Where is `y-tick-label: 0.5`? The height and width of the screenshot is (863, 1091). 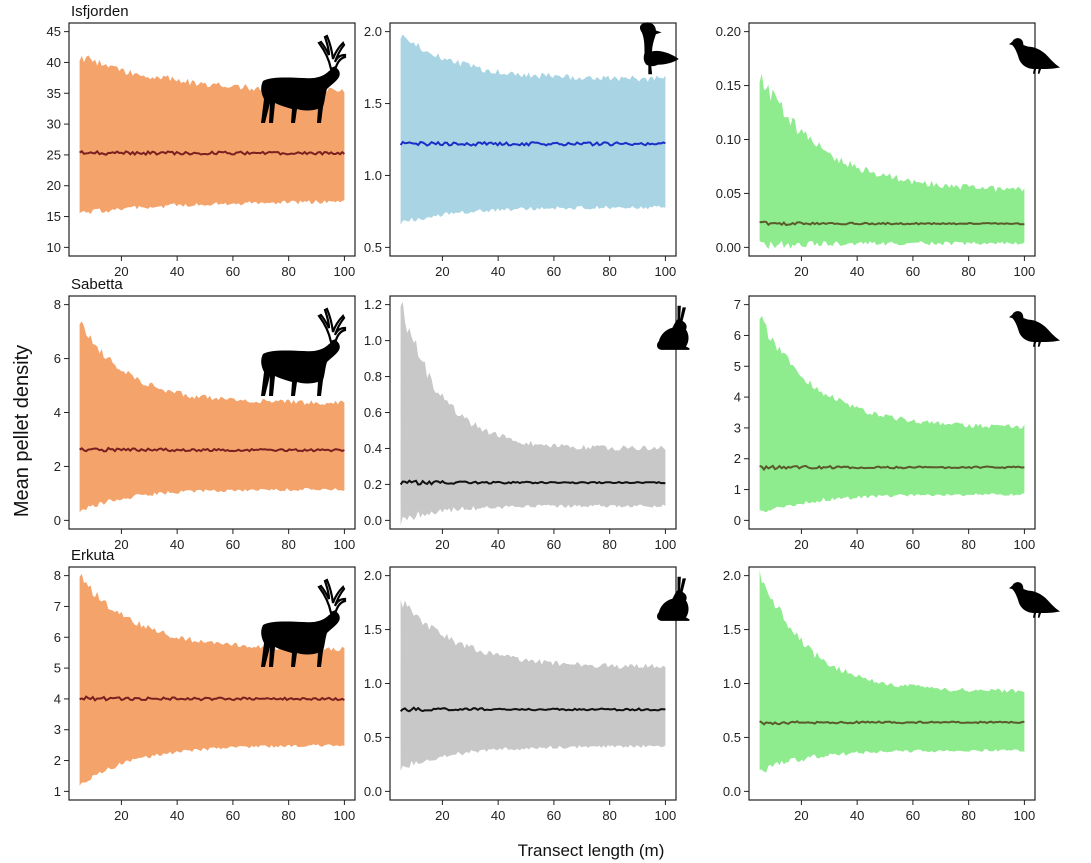 y-tick-label: 0.5 is located at coordinates (373, 247).